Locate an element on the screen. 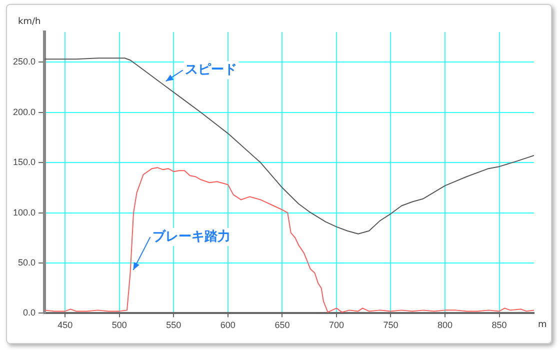  series-label: スピード is located at coordinates (210, 70).